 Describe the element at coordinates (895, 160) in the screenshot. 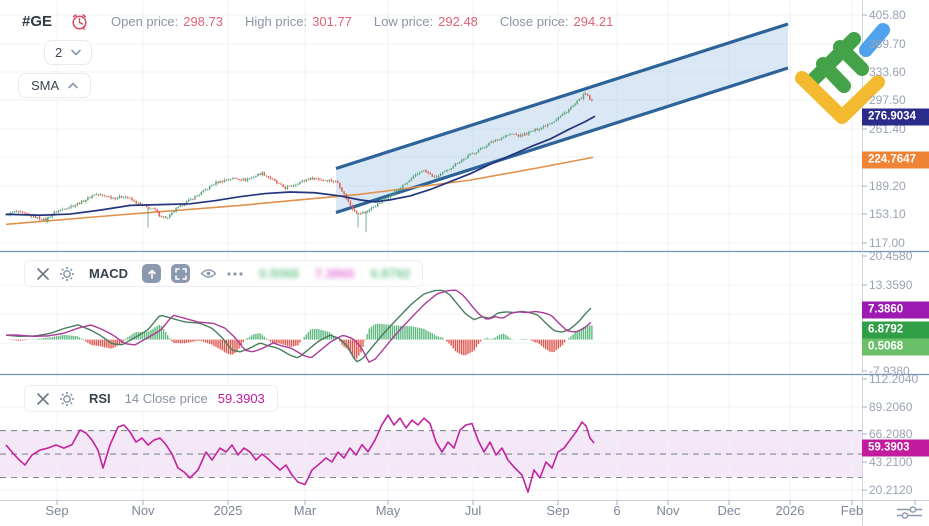

I see `axis-value-badge: 224.7647` at that location.